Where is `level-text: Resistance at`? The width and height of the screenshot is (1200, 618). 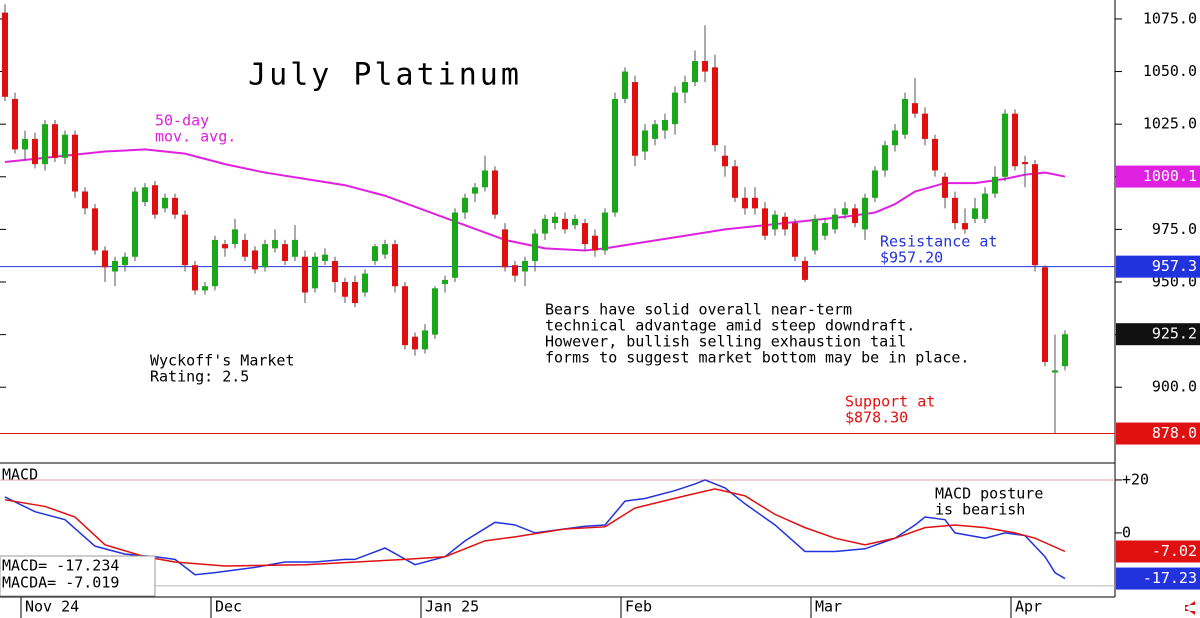 level-text: Resistance at is located at coordinates (938, 241).